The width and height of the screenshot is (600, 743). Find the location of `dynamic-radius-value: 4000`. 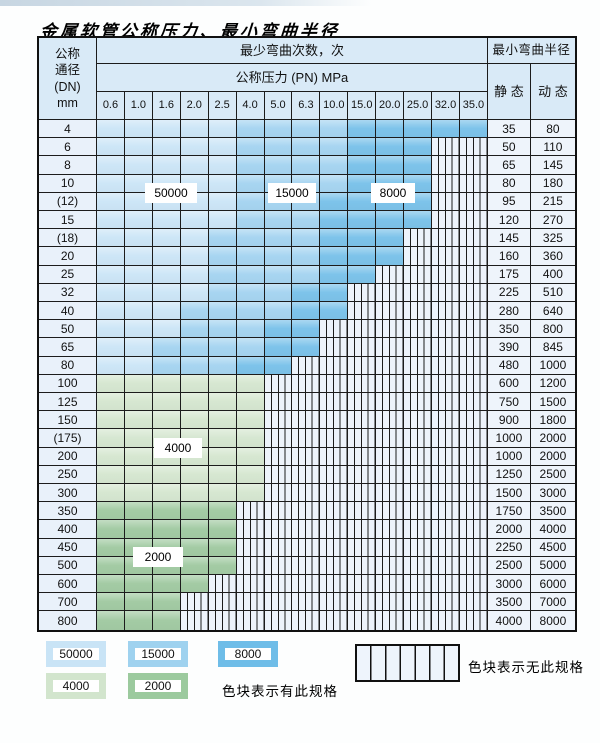

dynamic-radius-value: 4000 is located at coordinates (552, 529).